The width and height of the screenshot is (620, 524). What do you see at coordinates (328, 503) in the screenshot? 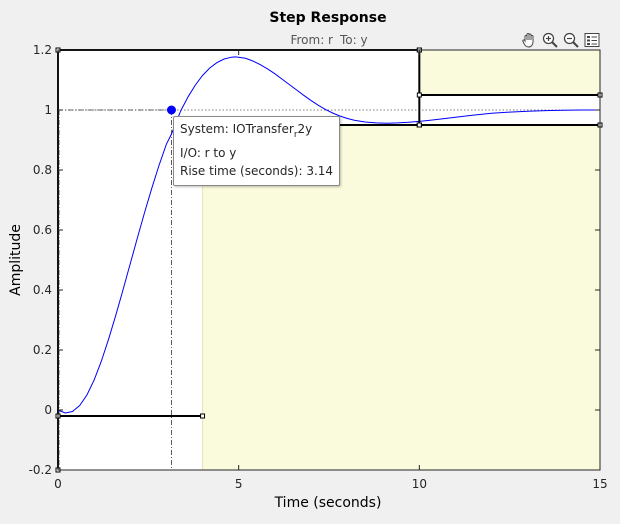
I see `x-axis-label: Time (seconds)` at bounding box center [328, 503].